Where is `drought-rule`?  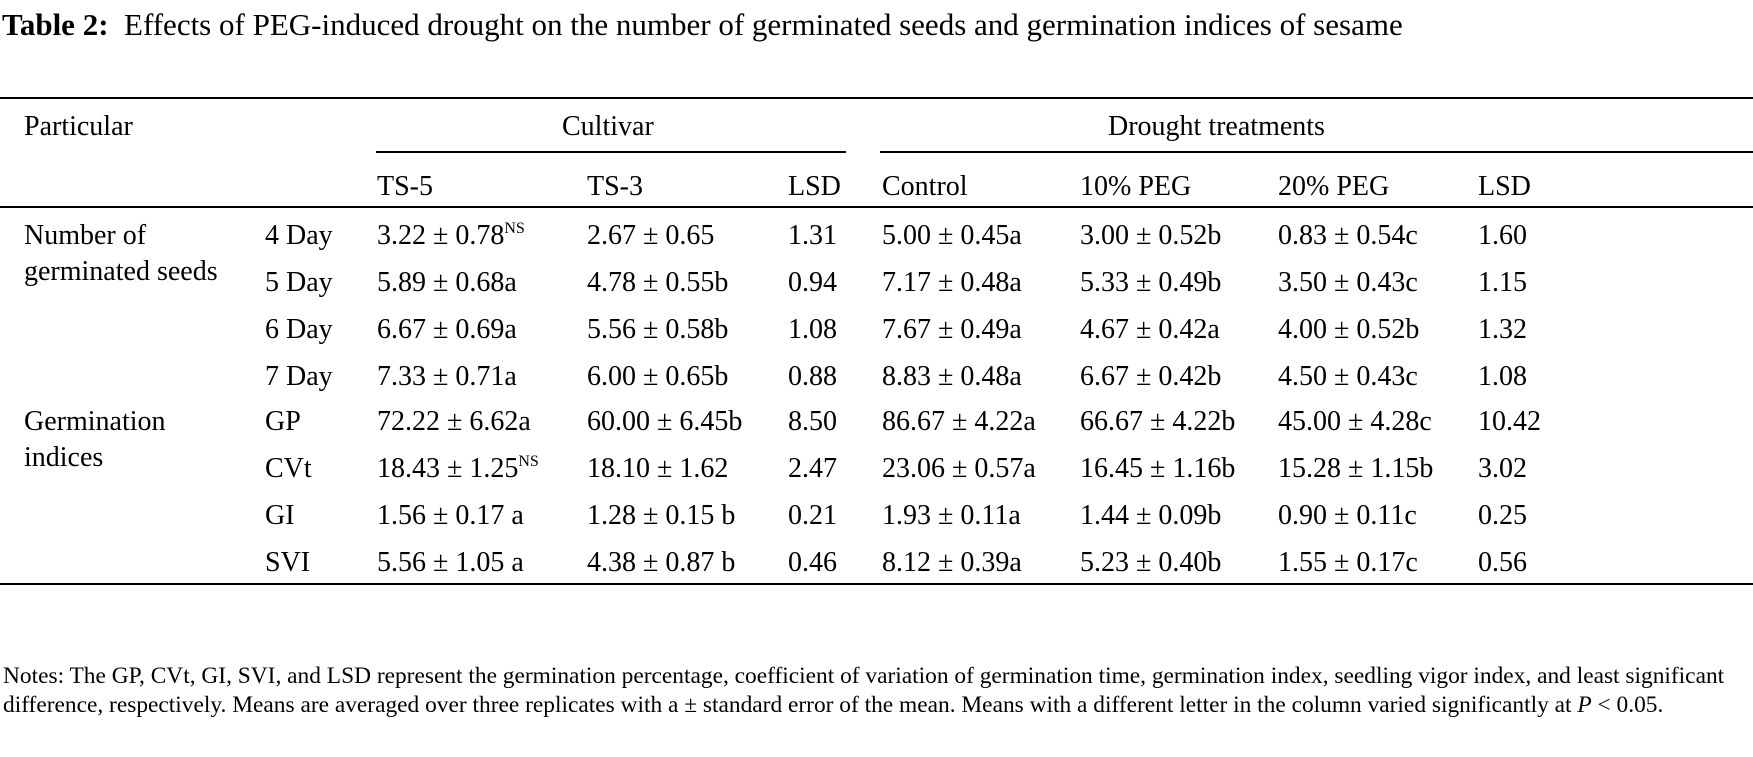 drought-rule is located at coordinates (1316, 152).